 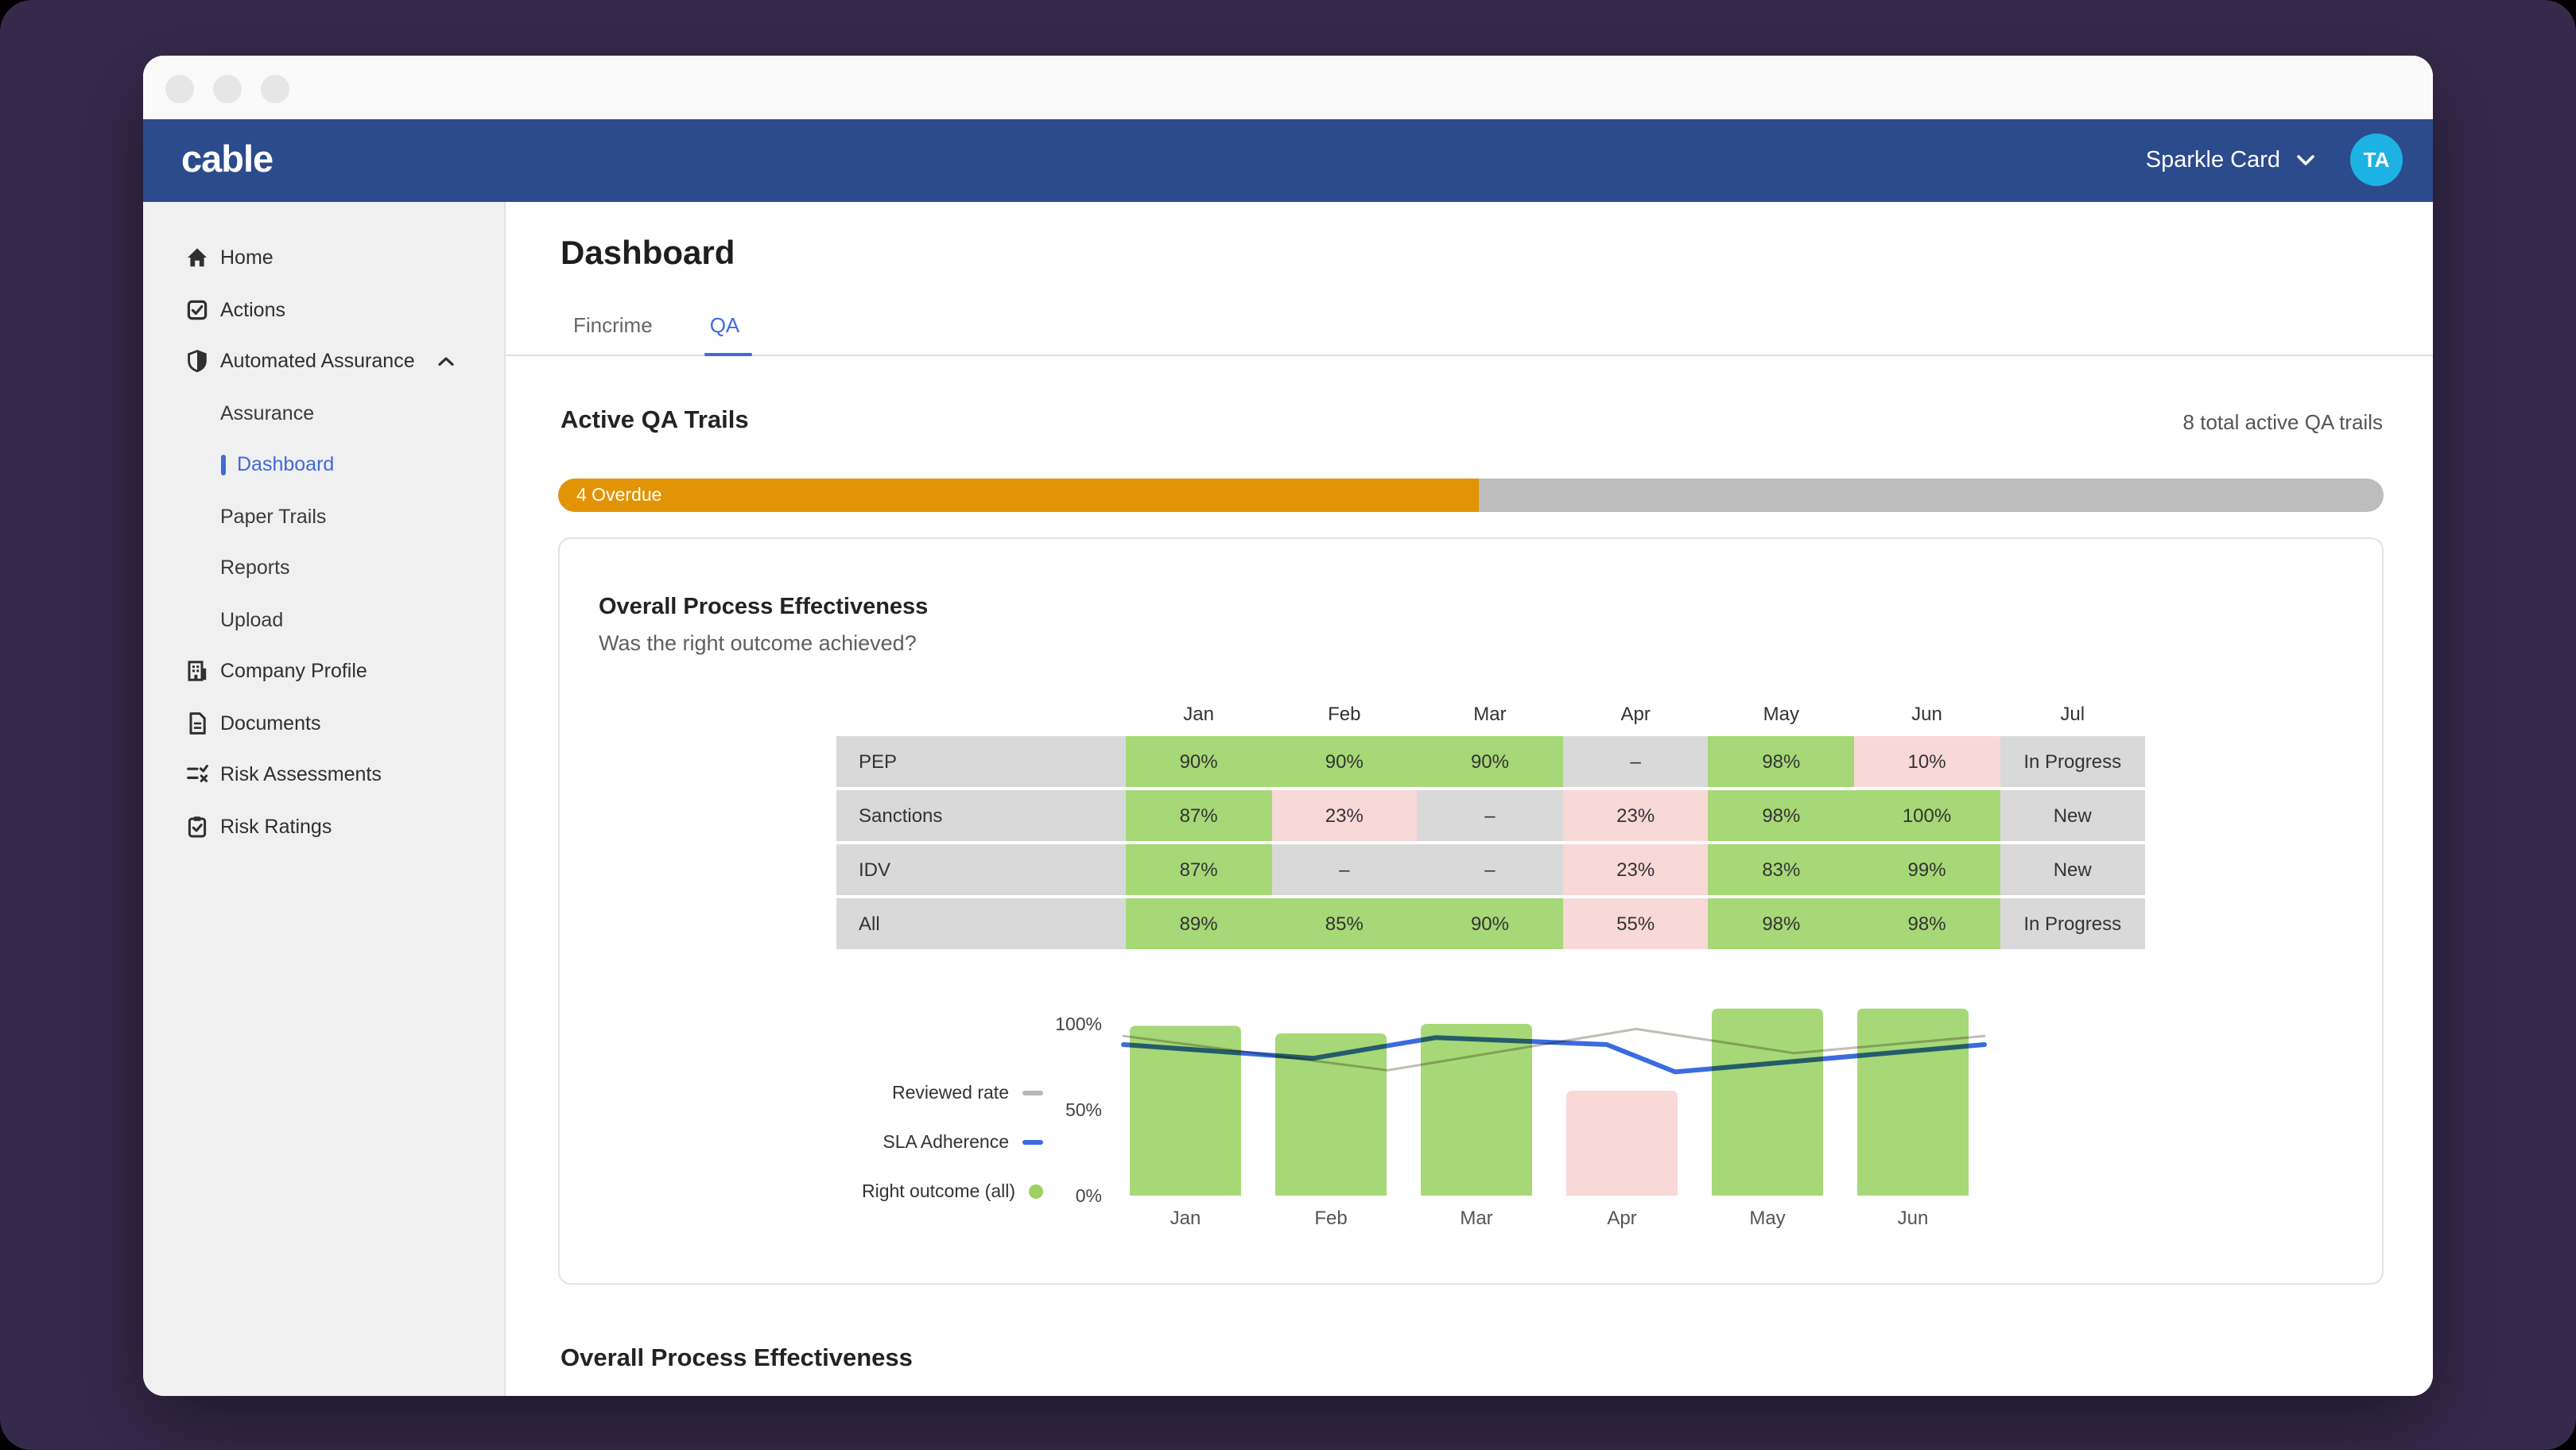 What do you see at coordinates (324, 671) in the screenshot?
I see `sidebar-item-company-profile: Company Profile` at bounding box center [324, 671].